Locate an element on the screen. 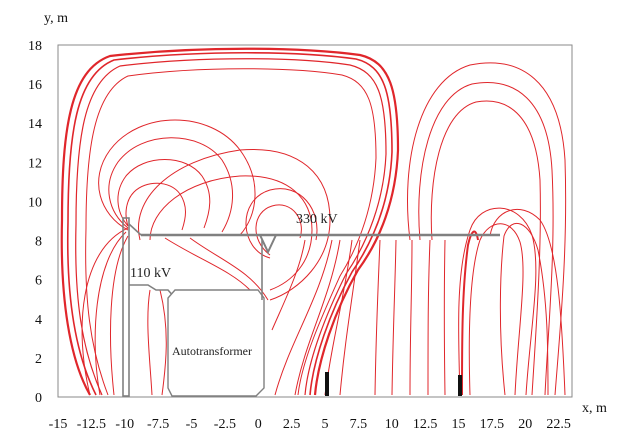 The height and width of the screenshot is (435, 628). autotransformer-box is located at coordinates (216, 343).